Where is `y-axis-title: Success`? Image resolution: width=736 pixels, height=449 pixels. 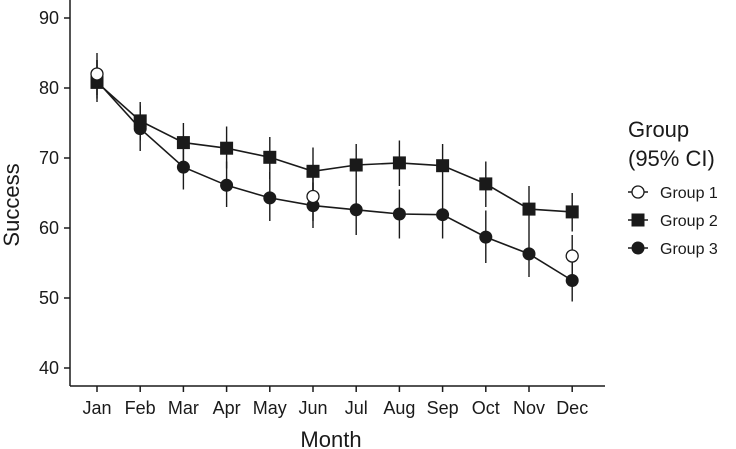
y-axis-title: Success is located at coordinates (12, 204).